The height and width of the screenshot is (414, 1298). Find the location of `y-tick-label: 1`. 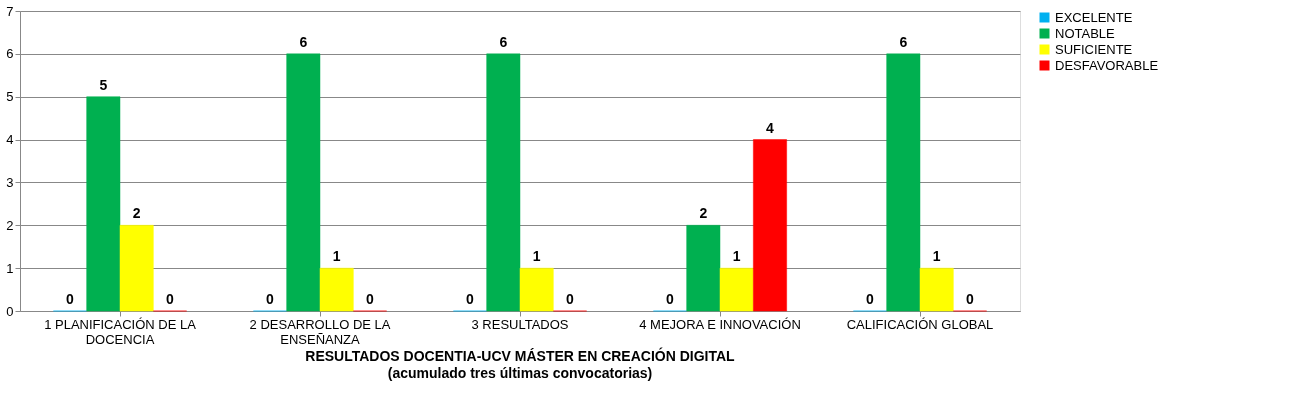

y-tick-label: 1 is located at coordinates (10, 268).